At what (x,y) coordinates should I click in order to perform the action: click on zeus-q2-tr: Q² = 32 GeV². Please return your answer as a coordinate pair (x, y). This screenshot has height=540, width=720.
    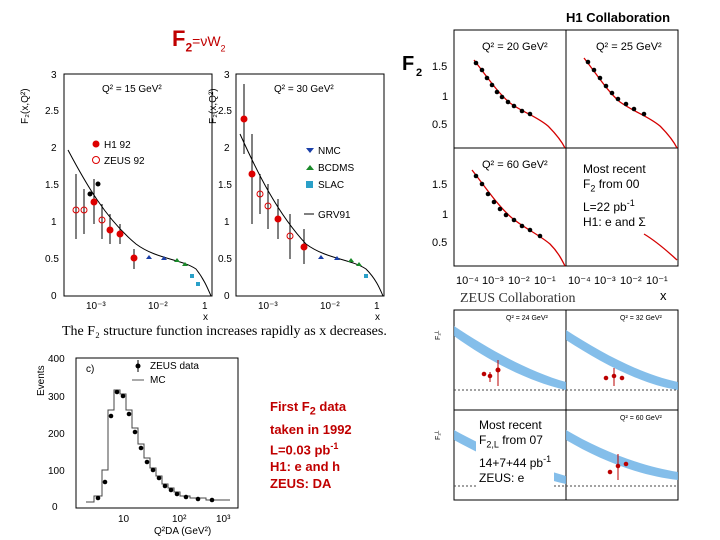
    Looking at the image, I should click on (641, 318).